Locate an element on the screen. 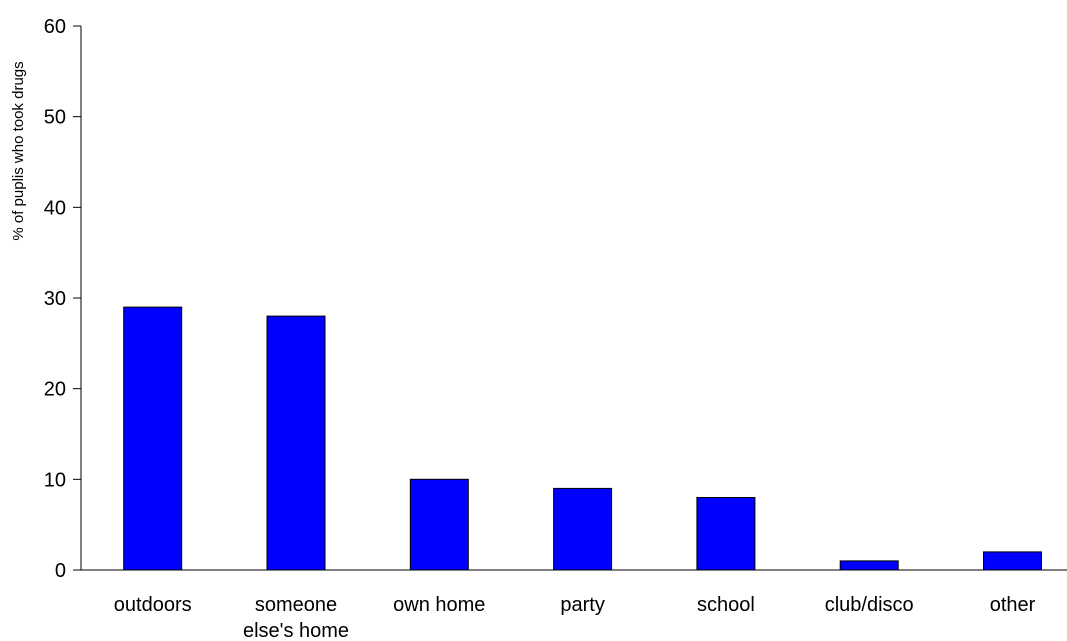 The height and width of the screenshot is (641, 1067). y-tick-label-2: 20 is located at coordinates (55, 390).